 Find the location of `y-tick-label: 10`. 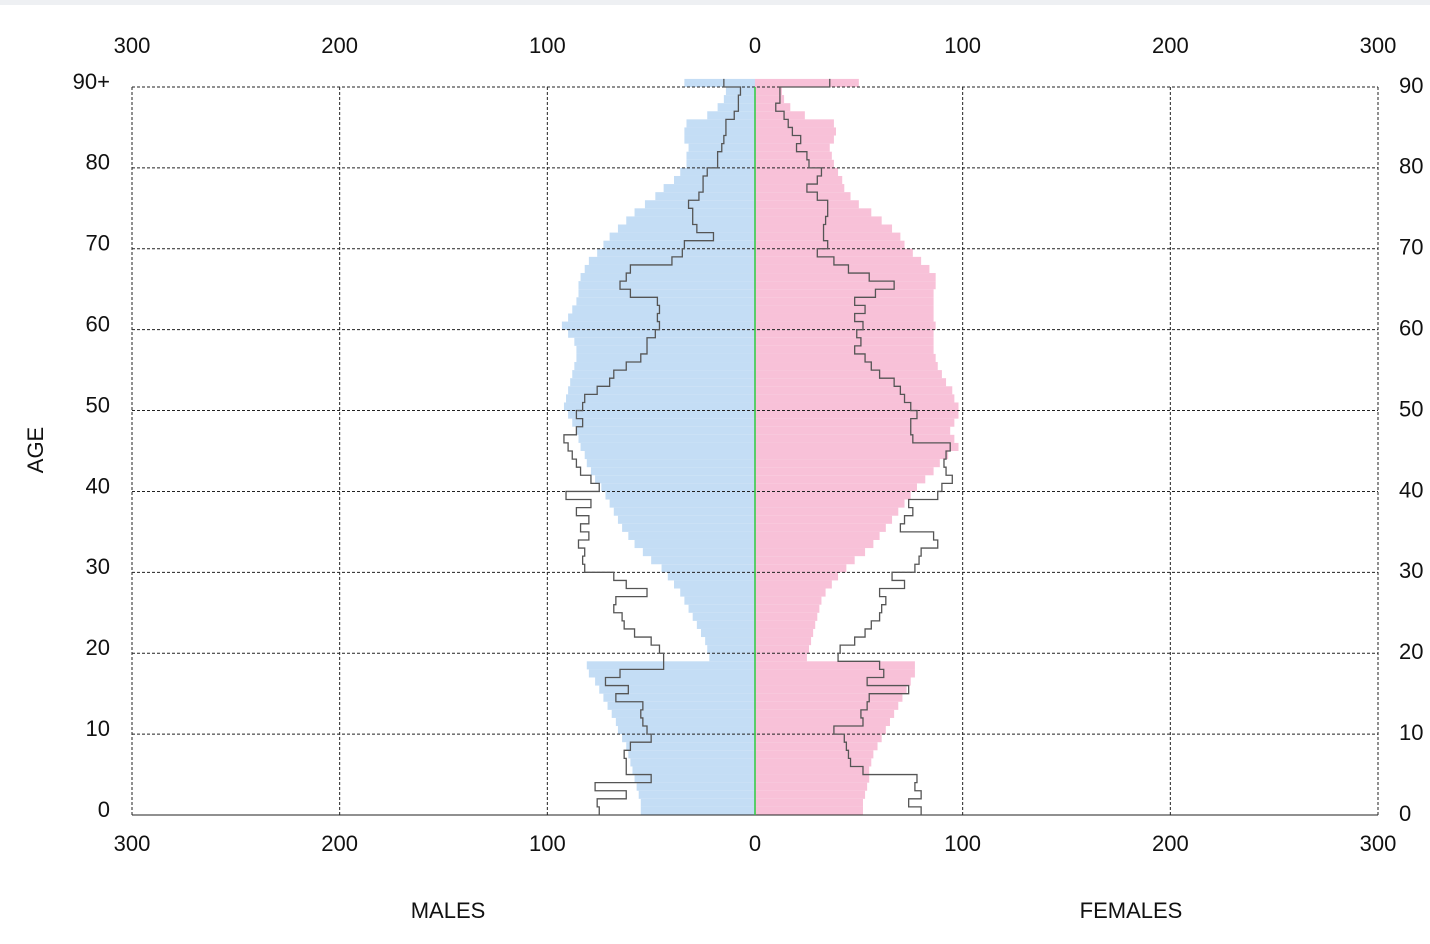

y-tick-label: 10 is located at coordinates (98, 728).